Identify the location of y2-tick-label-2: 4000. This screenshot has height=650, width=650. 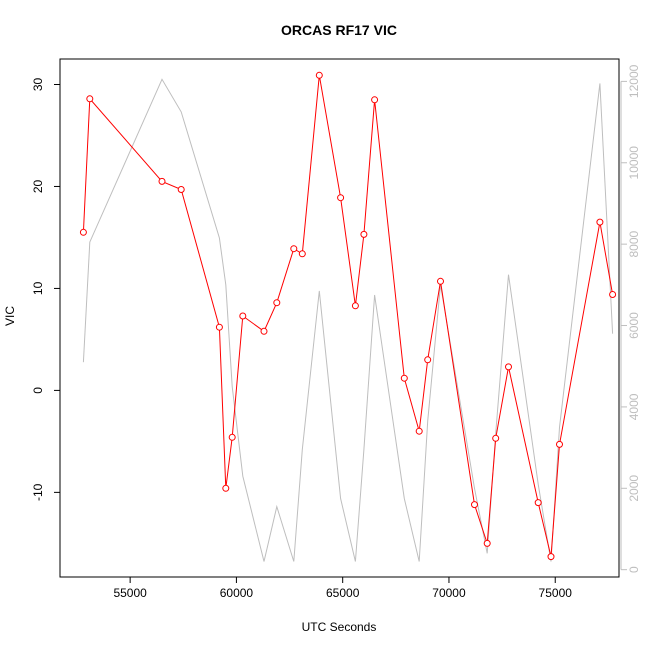
(634, 406).